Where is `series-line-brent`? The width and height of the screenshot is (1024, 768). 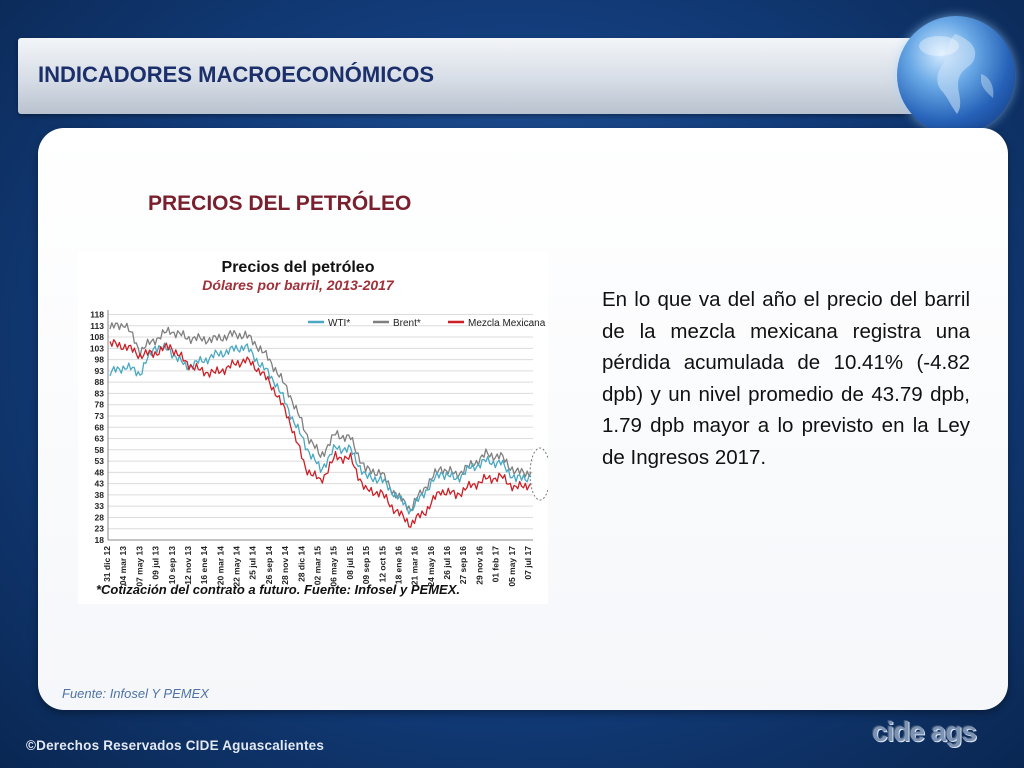 series-line-brent is located at coordinates (320, 417).